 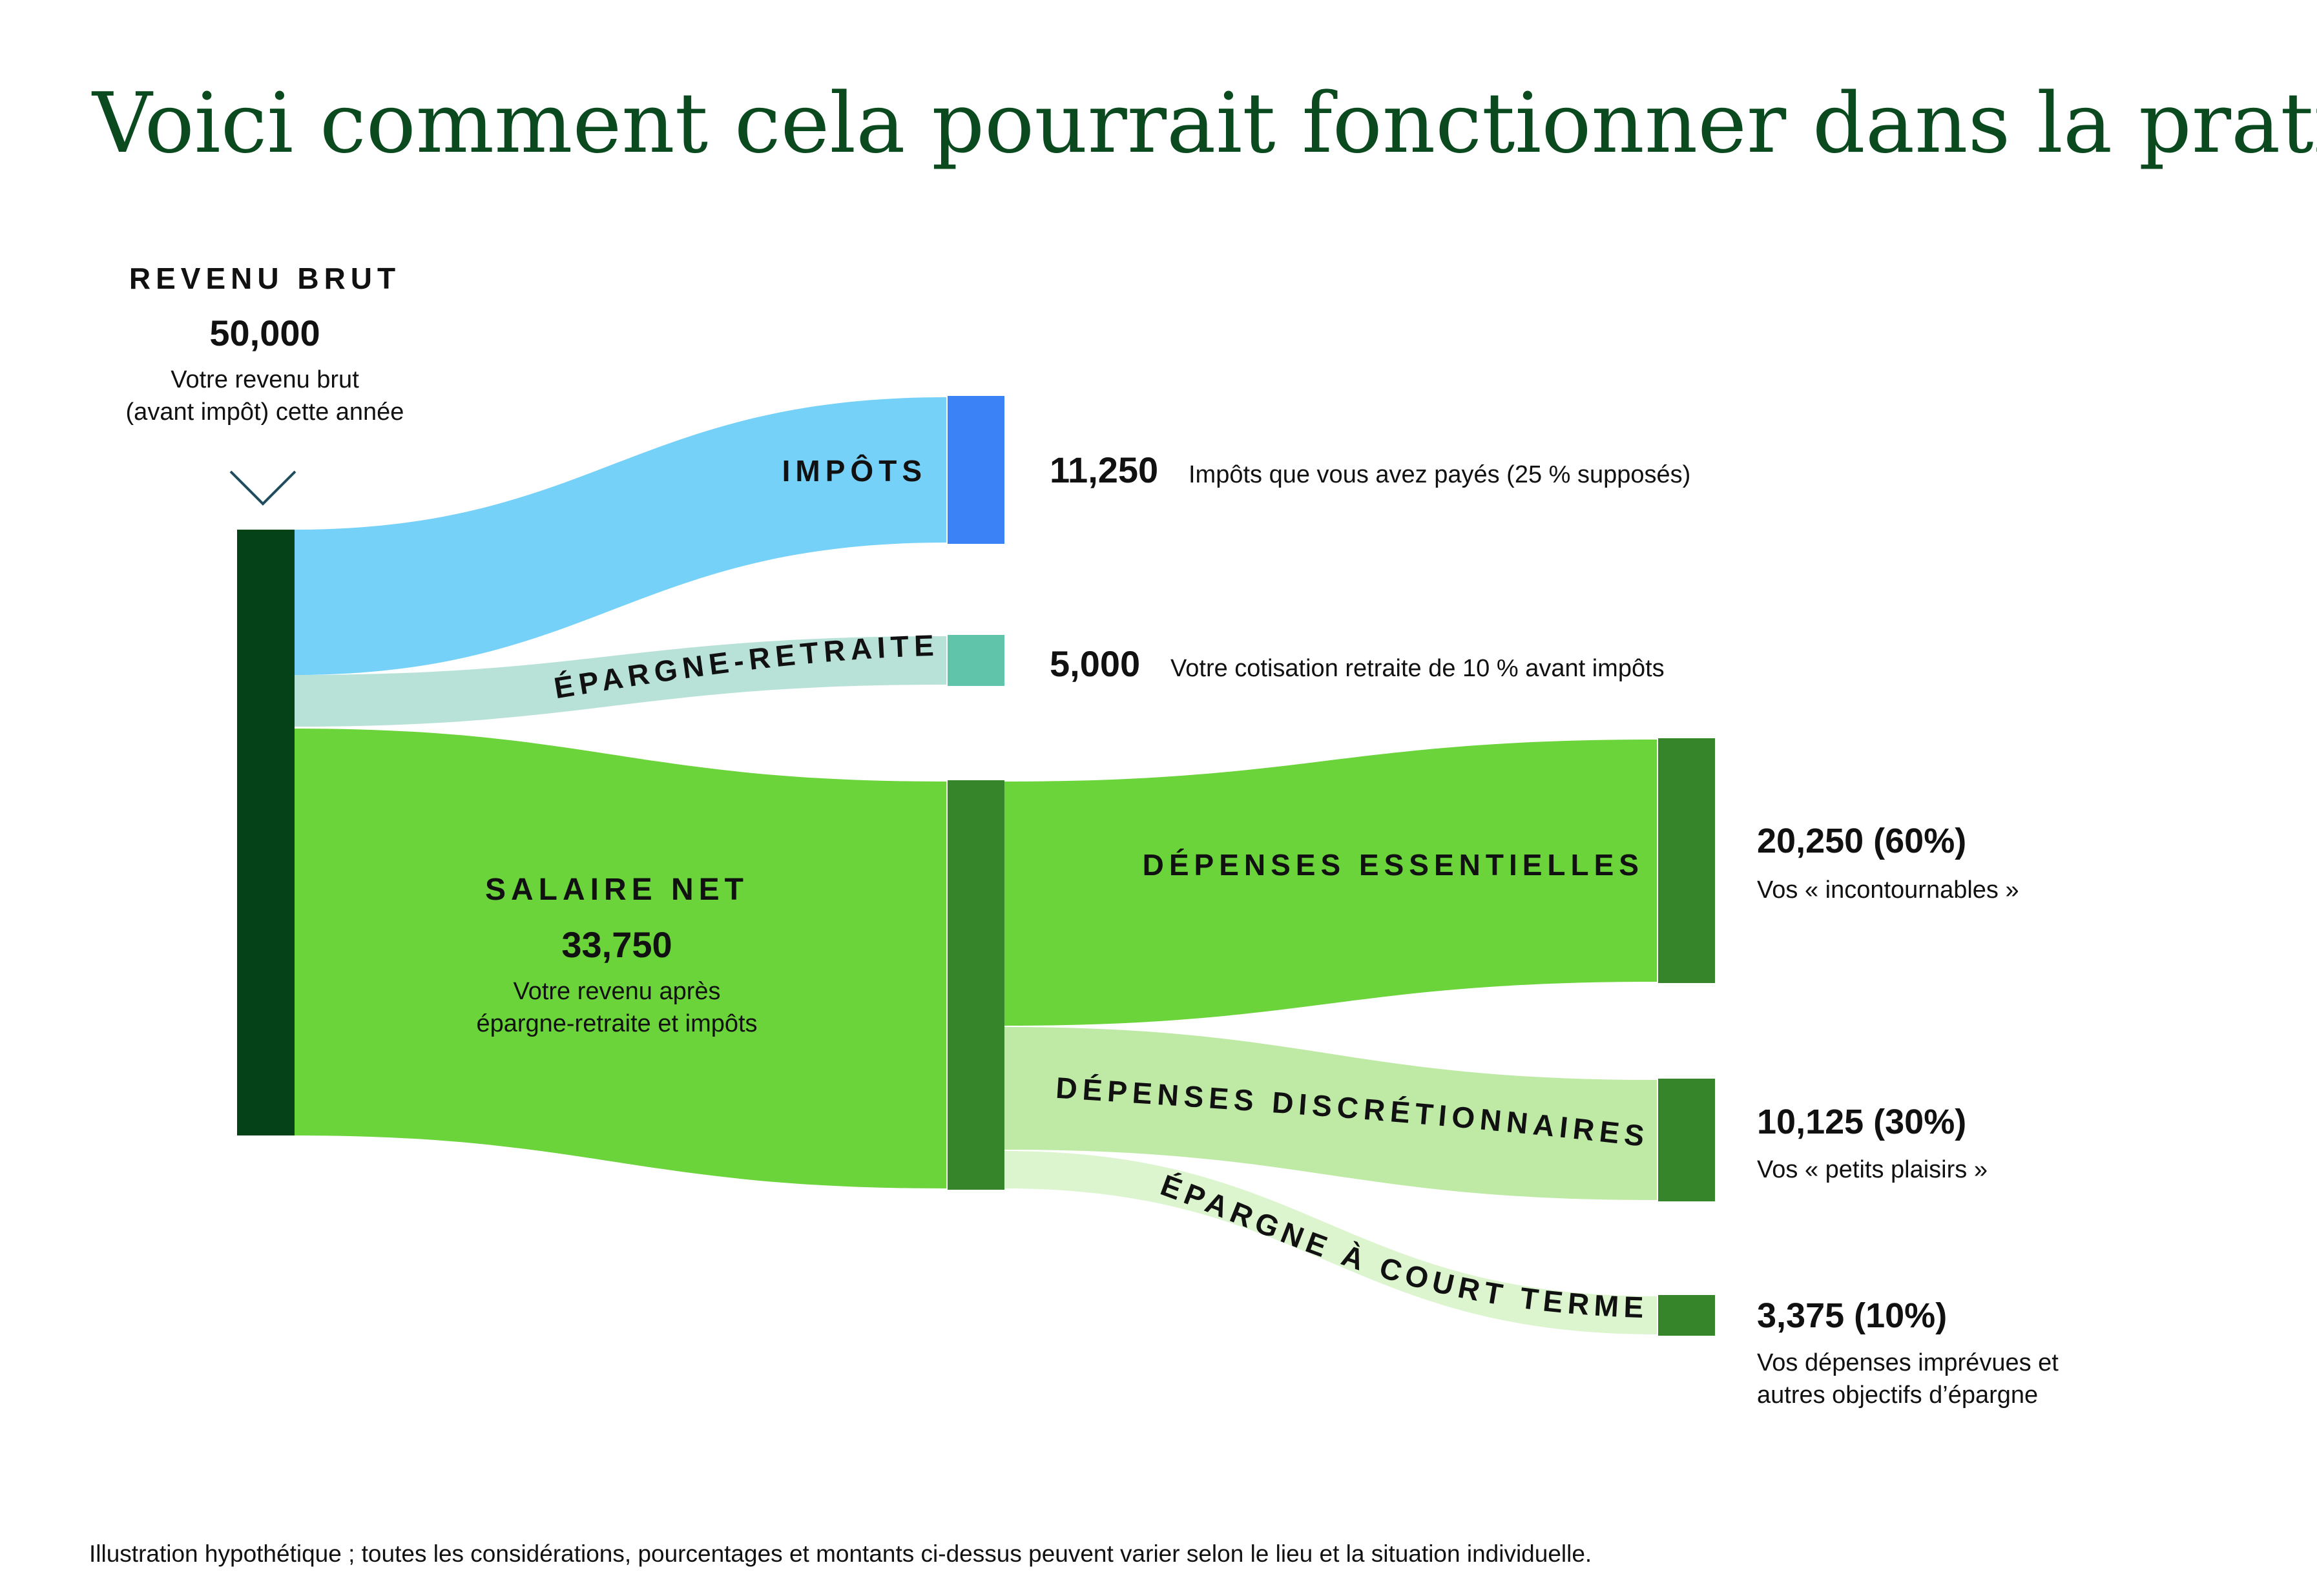 What do you see at coordinates (1861, 1122) in the screenshot?
I see `value-discretionnaires: 10,125 (30%)` at bounding box center [1861, 1122].